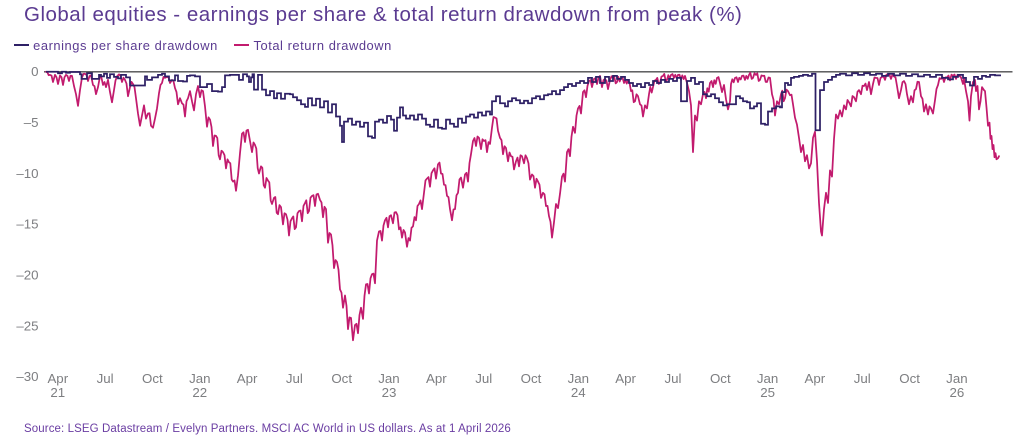 The height and width of the screenshot is (443, 1024). Describe the element at coordinates (767, 392) in the screenshot. I see `svg-text: 25` at that location.